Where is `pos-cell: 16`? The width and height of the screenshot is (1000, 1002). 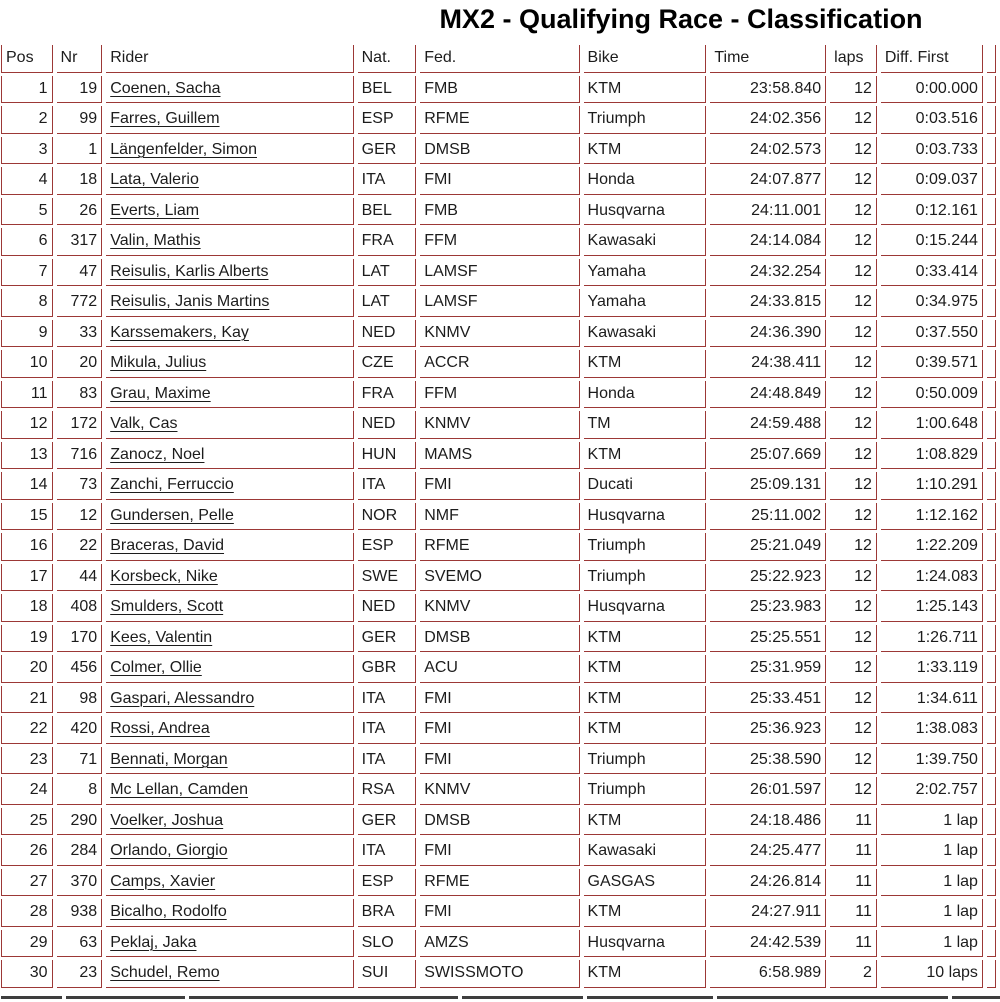 pos-cell: 16 is located at coordinates (27, 547).